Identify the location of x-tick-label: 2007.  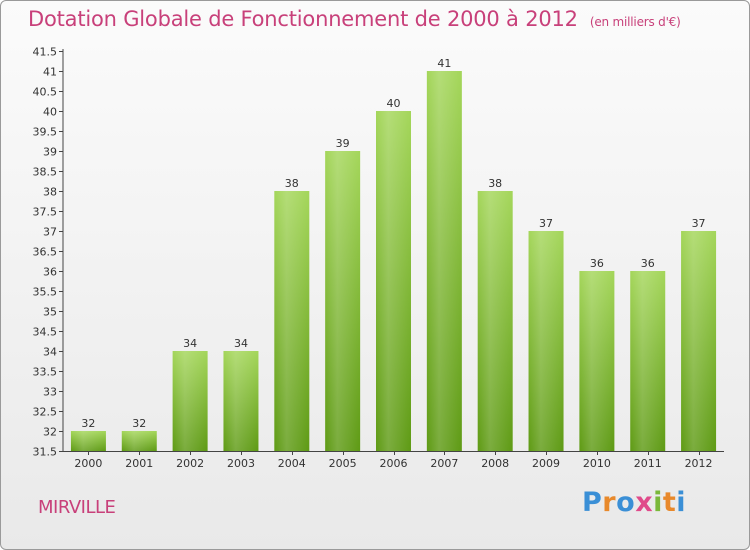
(444, 463).